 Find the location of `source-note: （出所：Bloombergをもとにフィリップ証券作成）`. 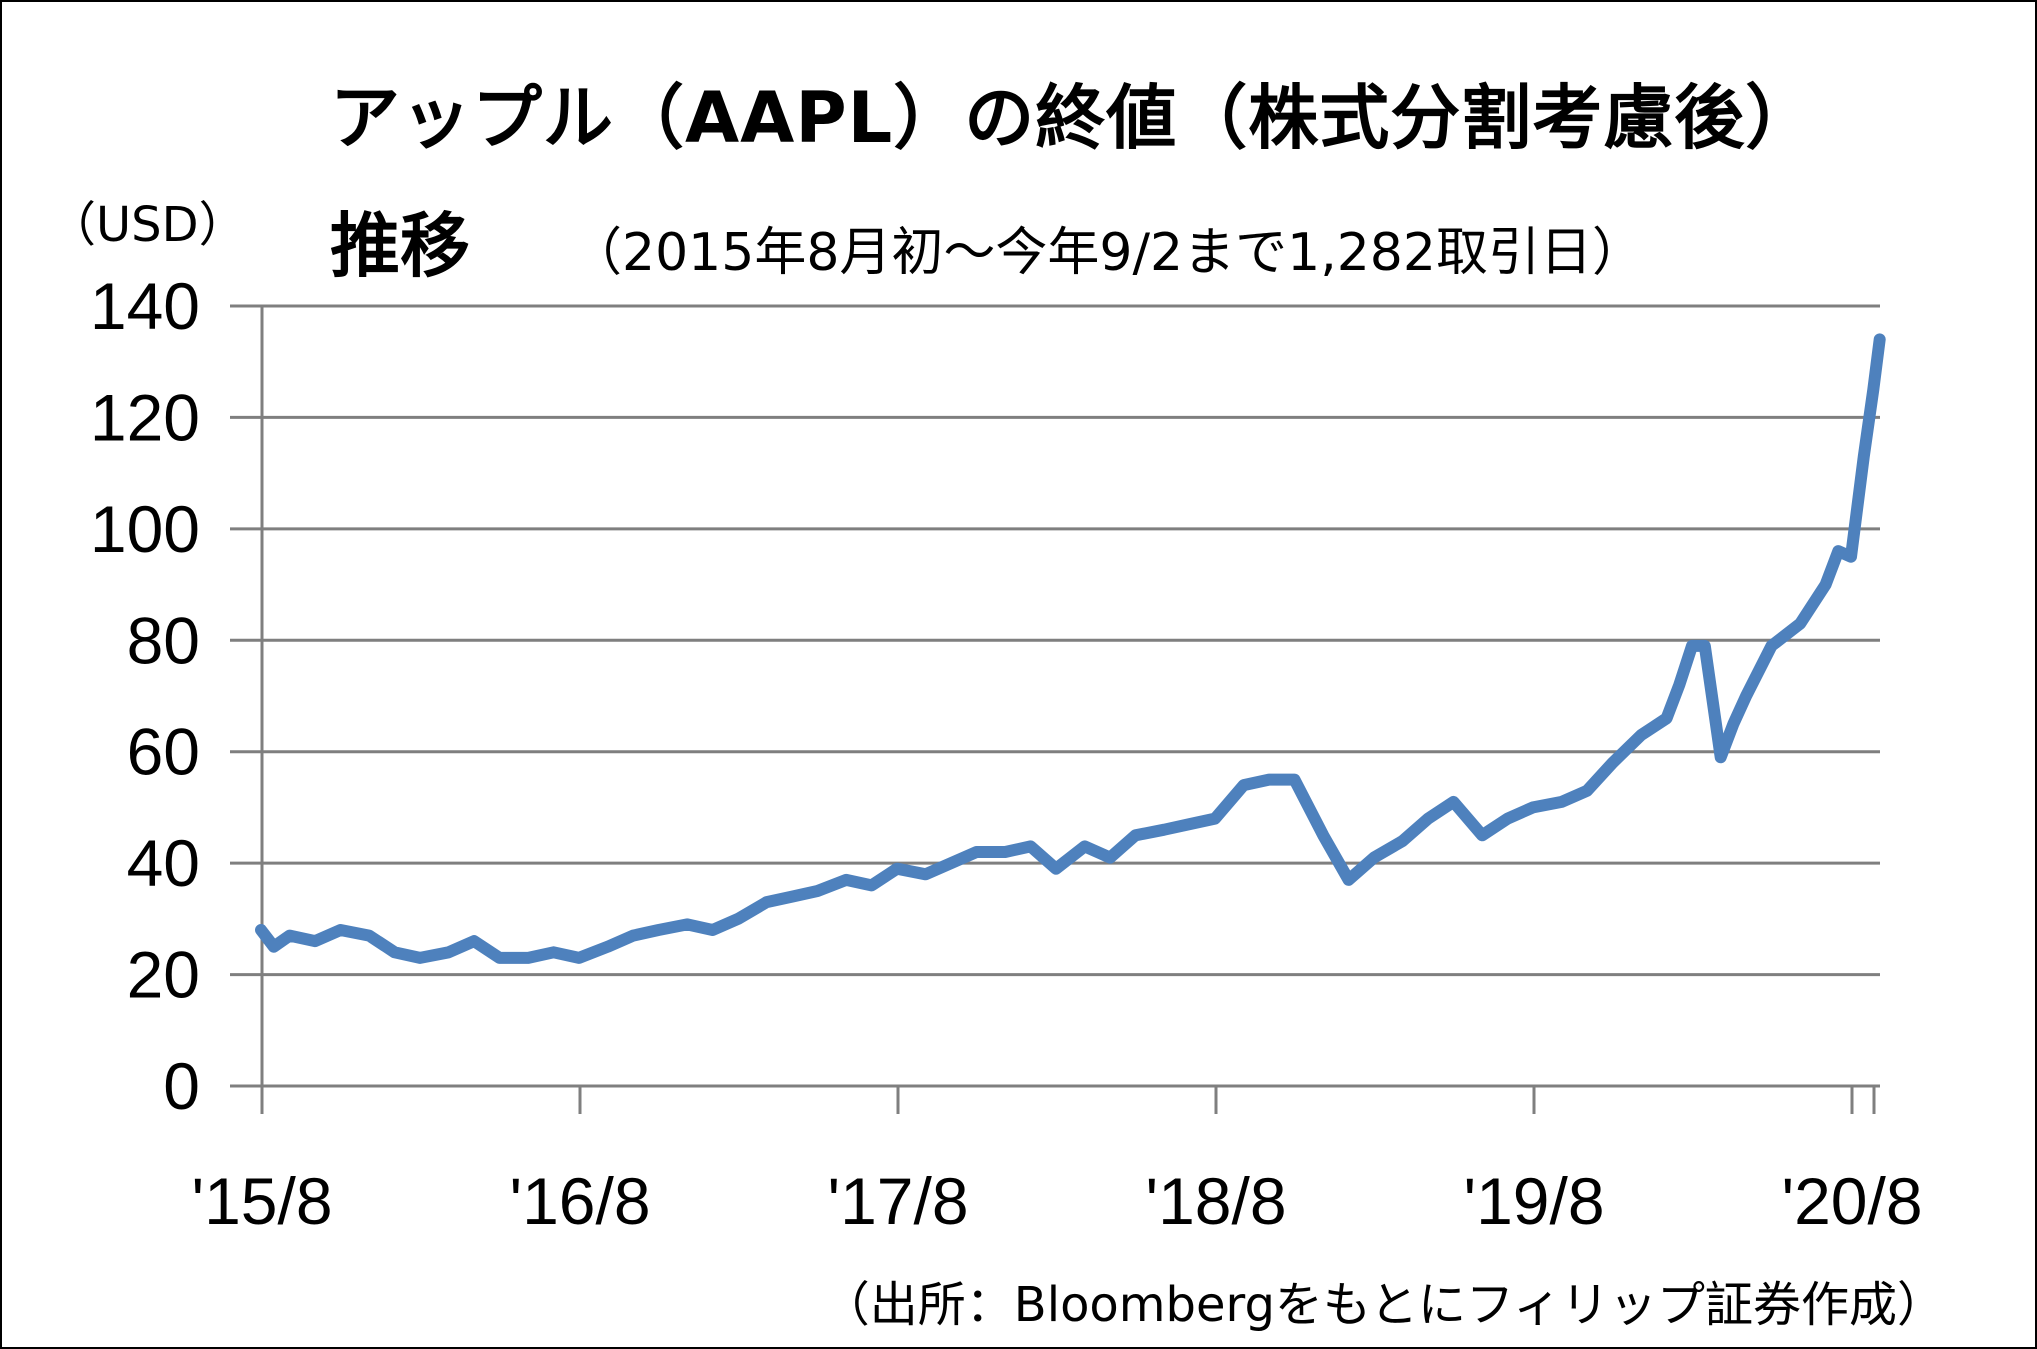

source-note: （出所：Bloombergをもとにフィリップ証券作成） is located at coordinates (1383, 1305).